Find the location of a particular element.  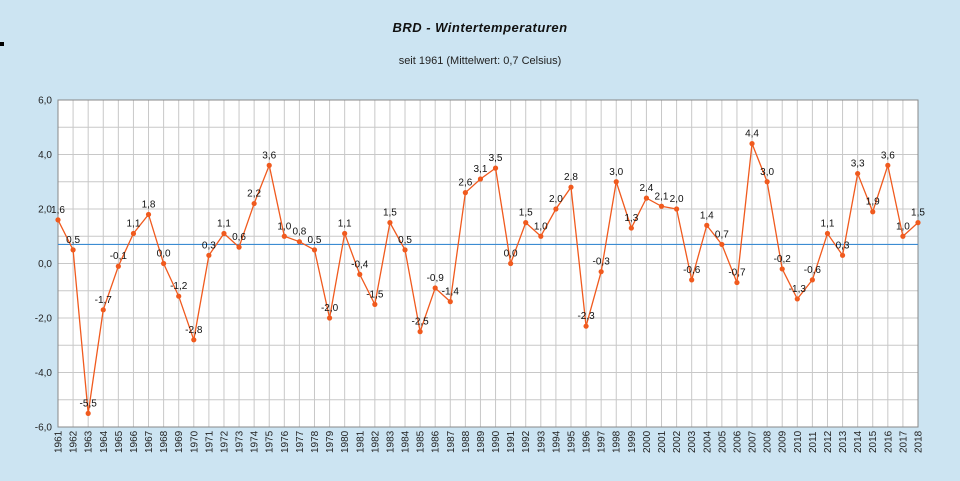

x-tick-label: 2013 is located at coordinates (843, 441).